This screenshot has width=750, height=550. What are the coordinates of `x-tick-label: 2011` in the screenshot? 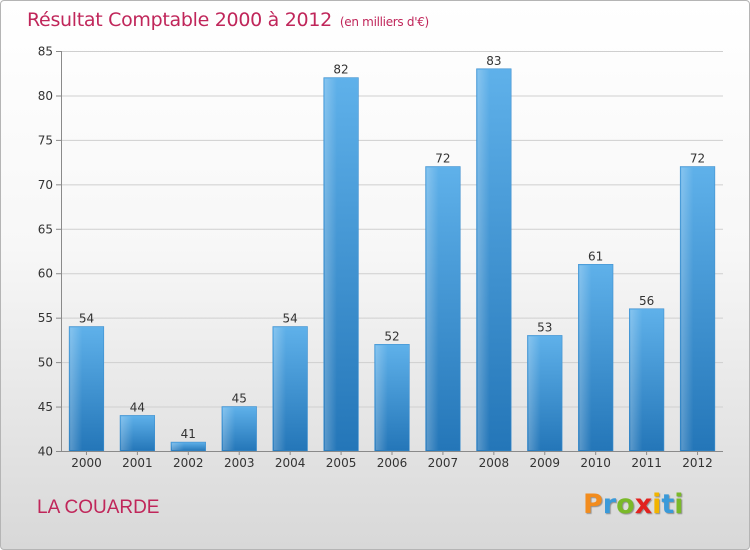 It's located at (646, 463).